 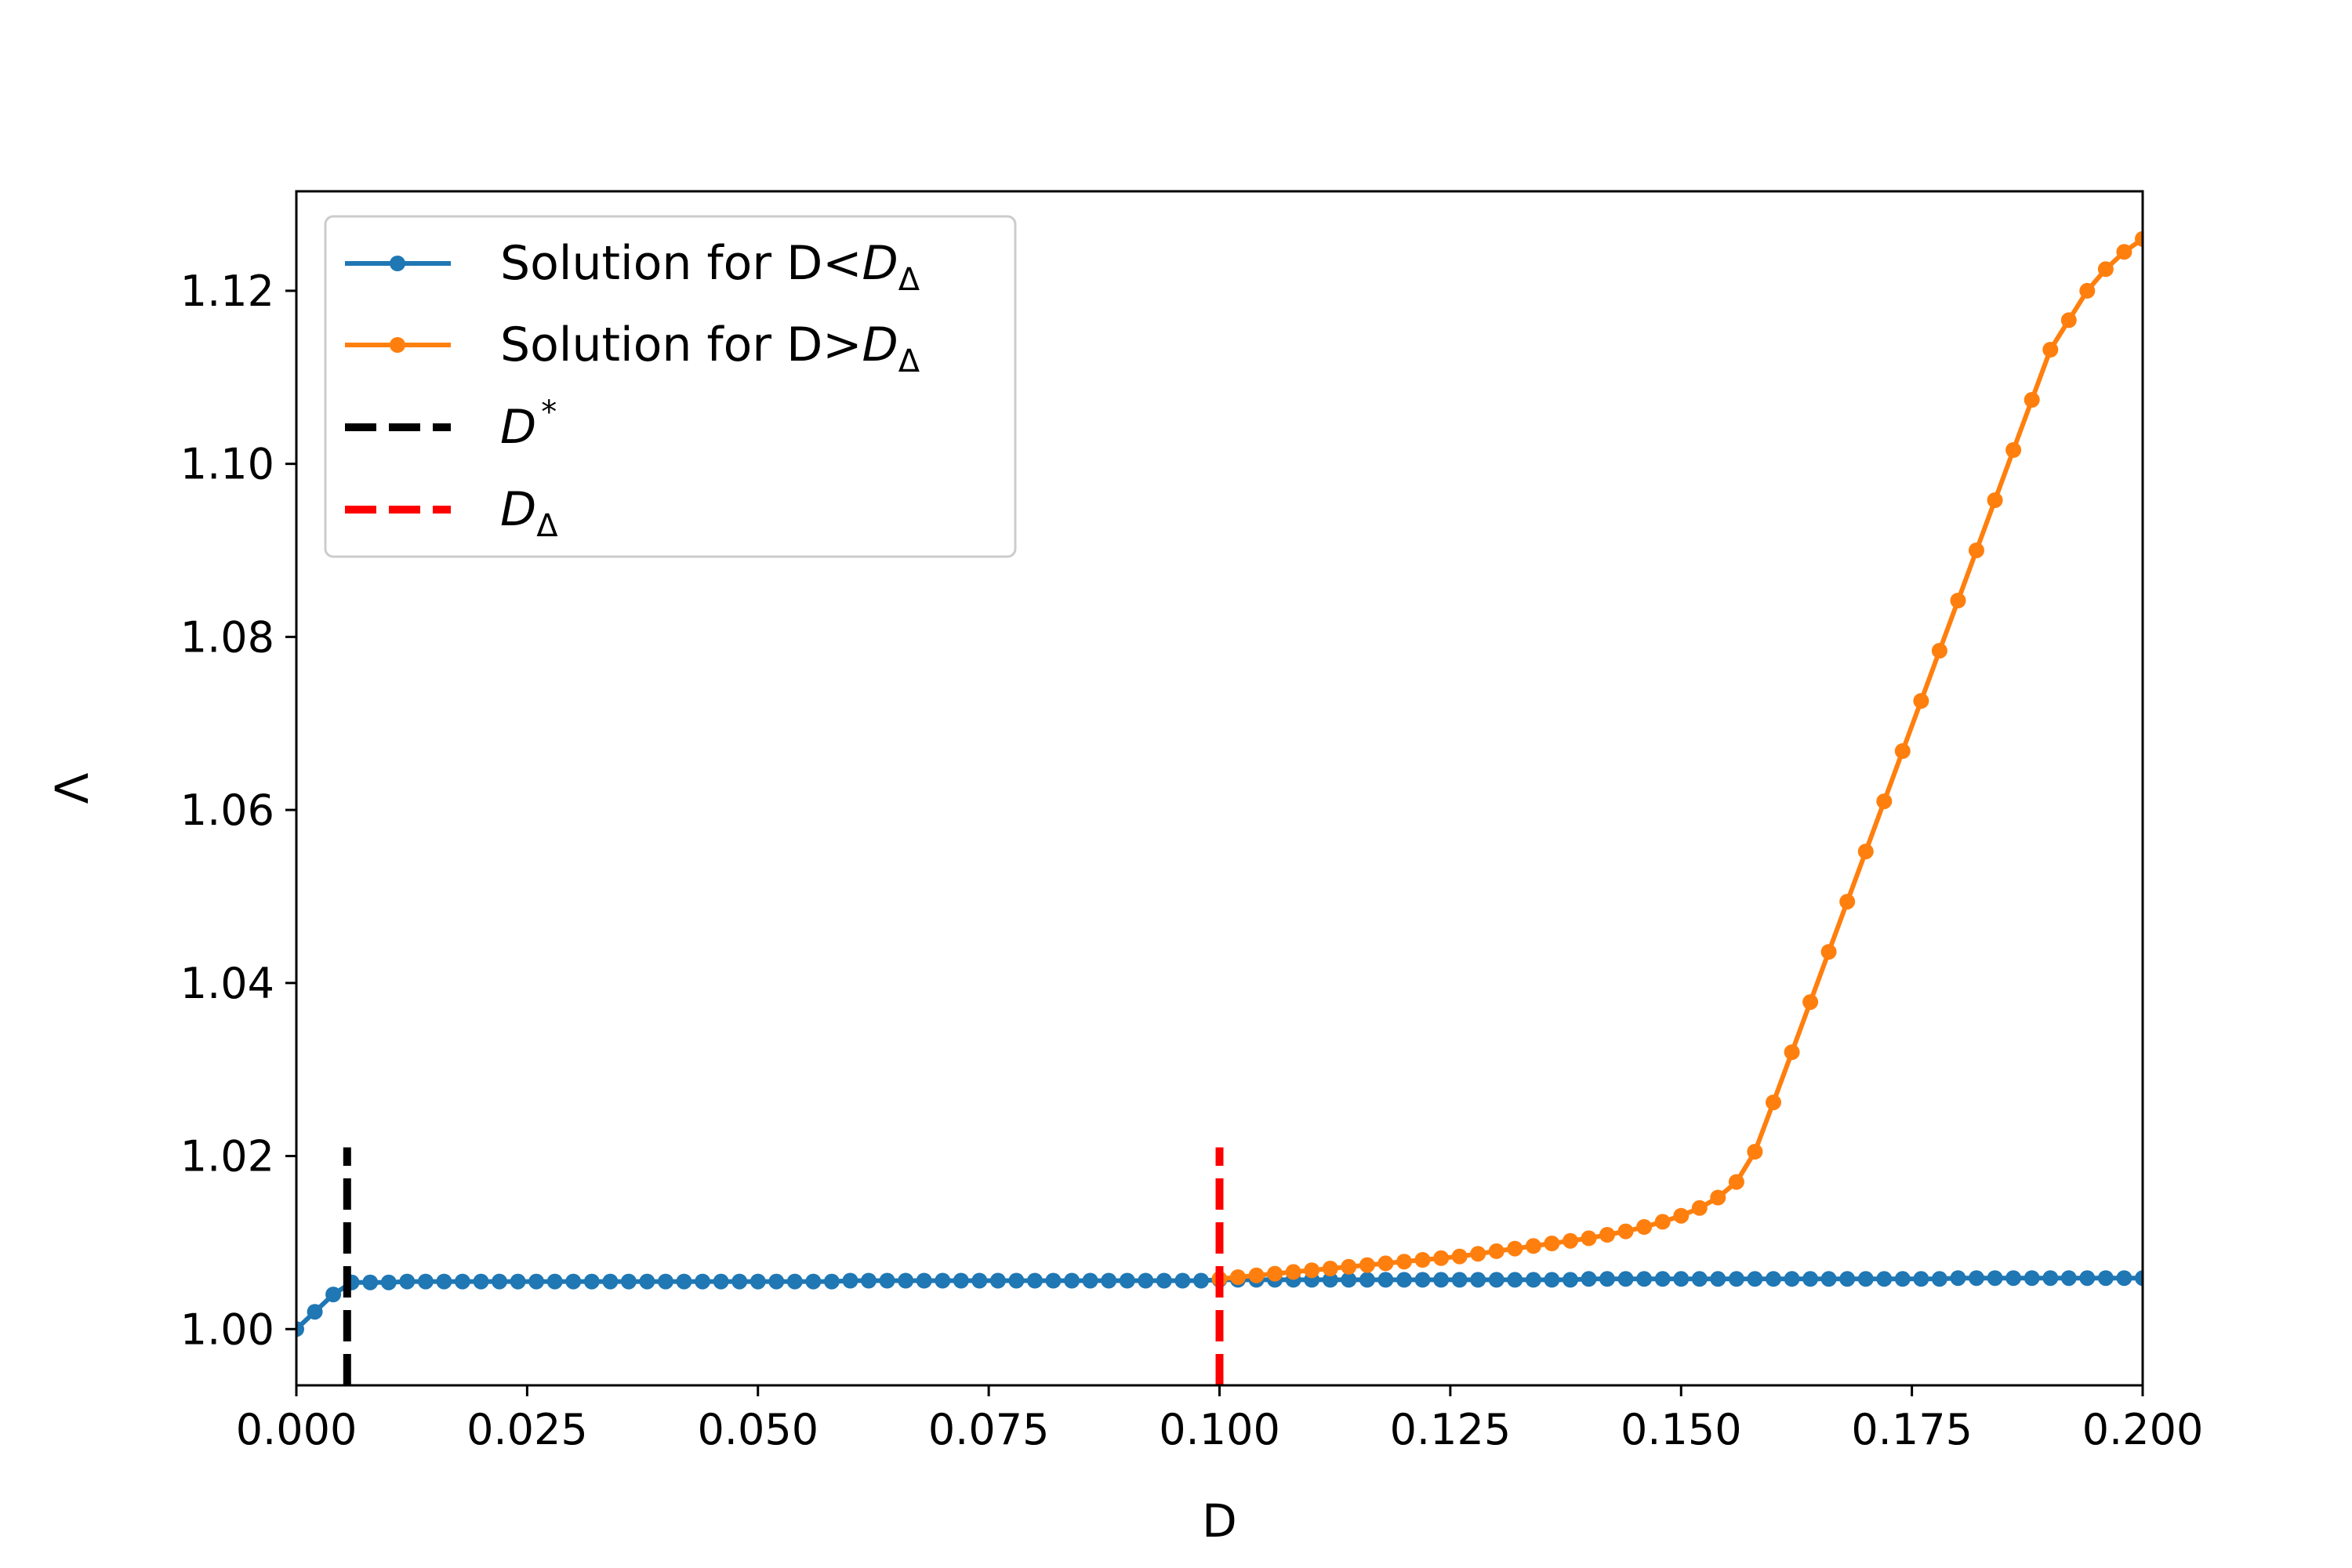 What do you see at coordinates (451, 424) in the screenshot?
I see `legend-item-2: D *` at bounding box center [451, 424].